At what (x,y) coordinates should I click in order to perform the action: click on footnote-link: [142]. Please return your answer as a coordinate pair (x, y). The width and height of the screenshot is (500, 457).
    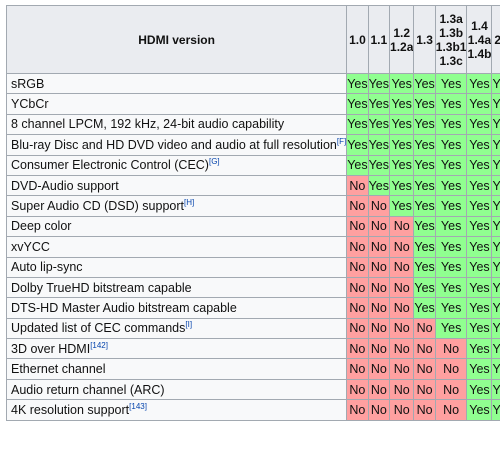
    Looking at the image, I should click on (99, 345).